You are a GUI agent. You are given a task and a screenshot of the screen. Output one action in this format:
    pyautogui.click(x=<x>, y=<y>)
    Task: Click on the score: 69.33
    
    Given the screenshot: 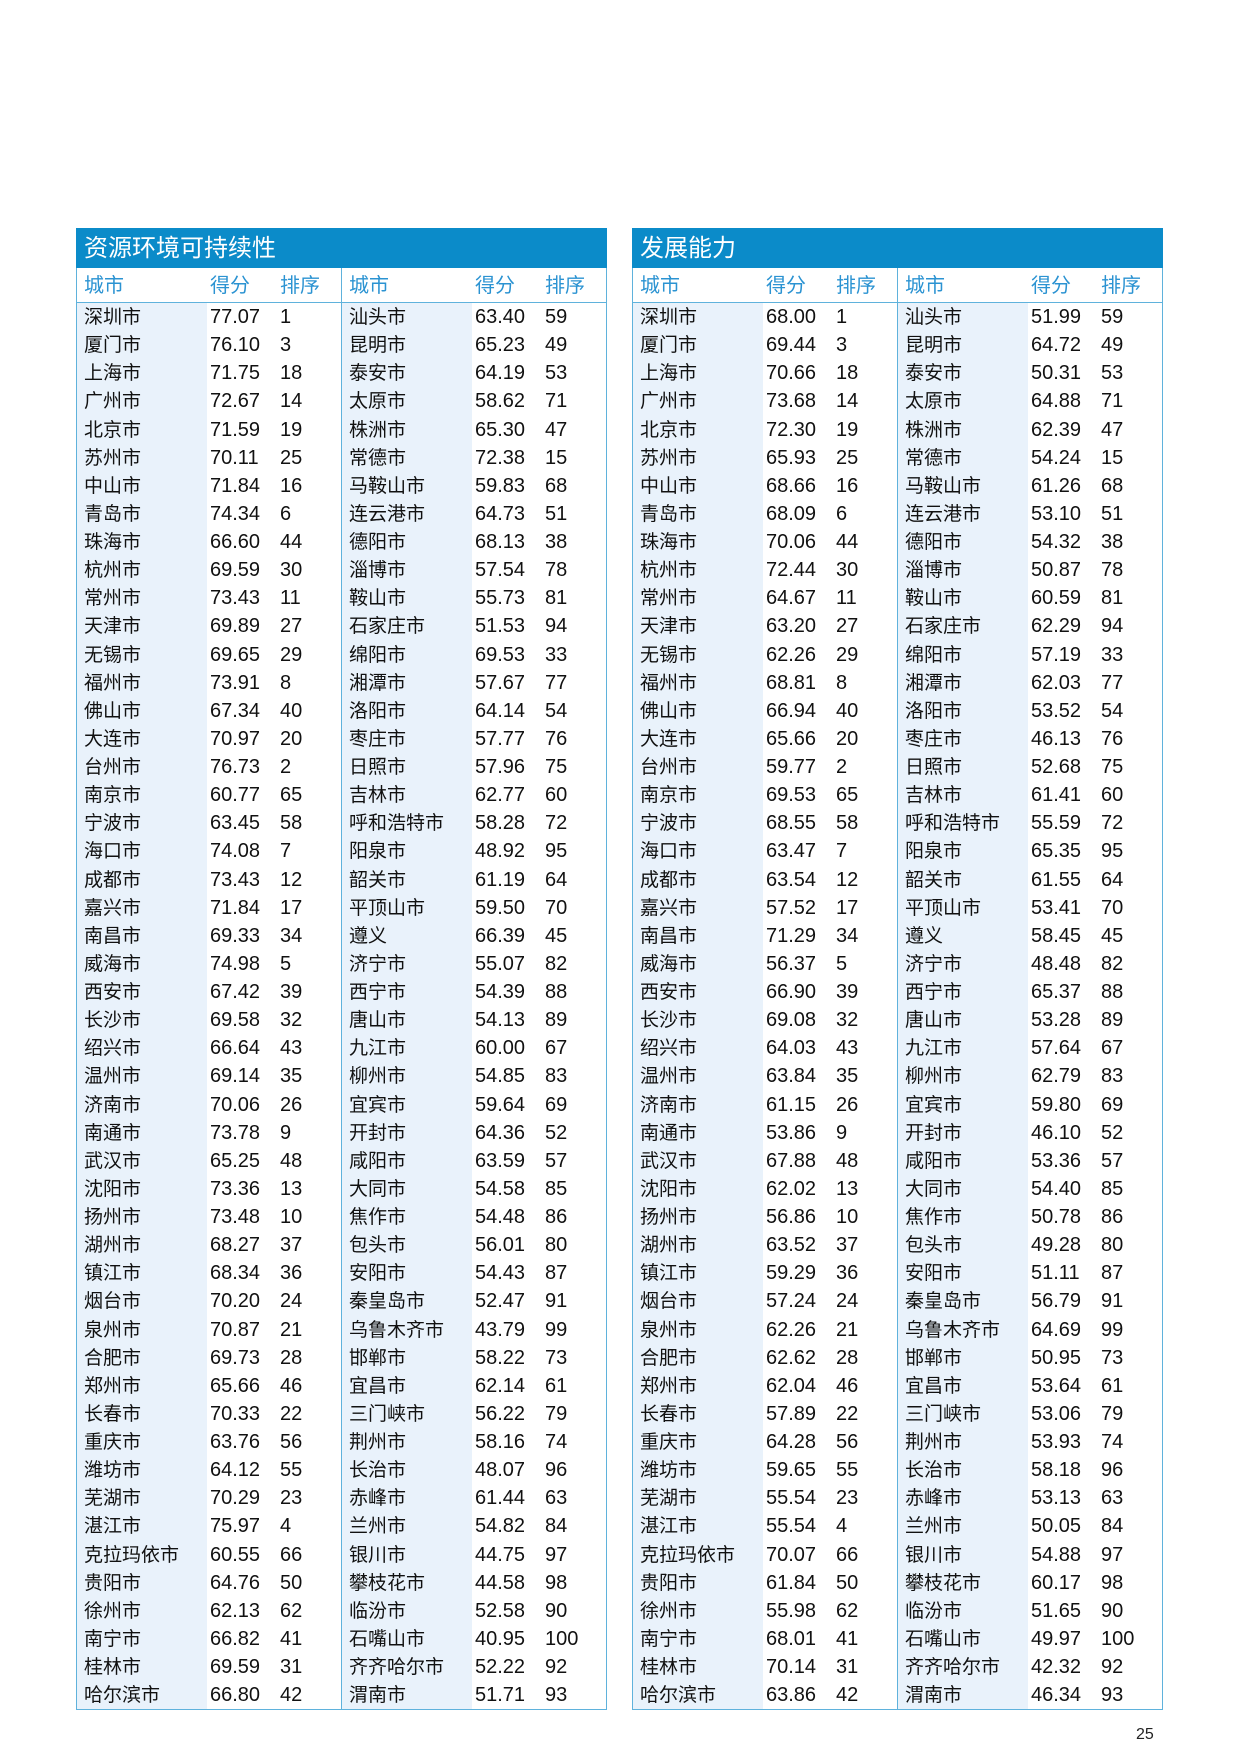 What is the action you would take?
    pyautogui.click(x=235, y=935)
    